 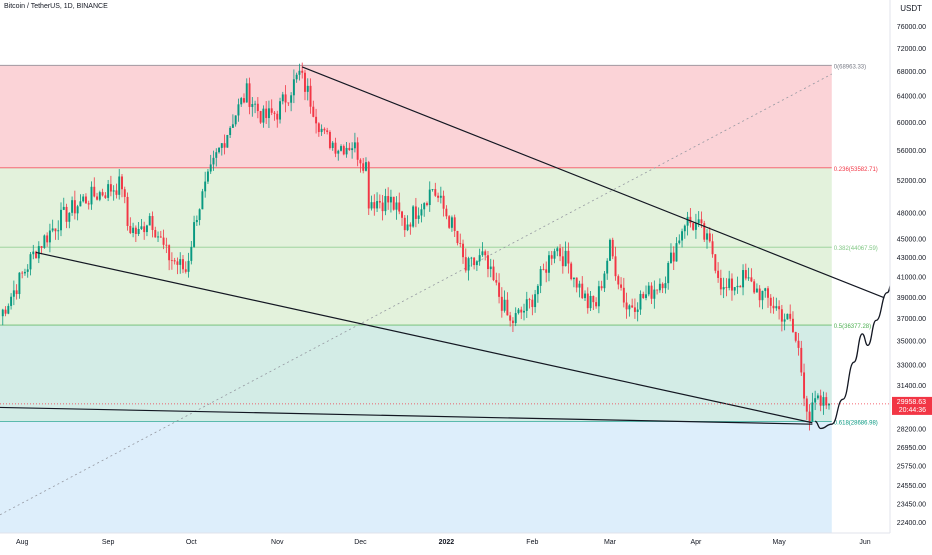 I want to click on projection-path, so click(x=854, y=354).